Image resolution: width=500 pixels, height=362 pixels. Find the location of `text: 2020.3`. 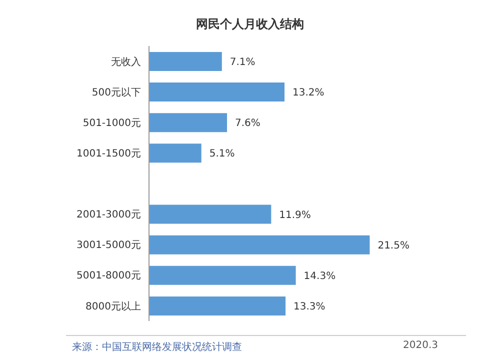

text: 2020.3 is located at coordinates (420, 345).